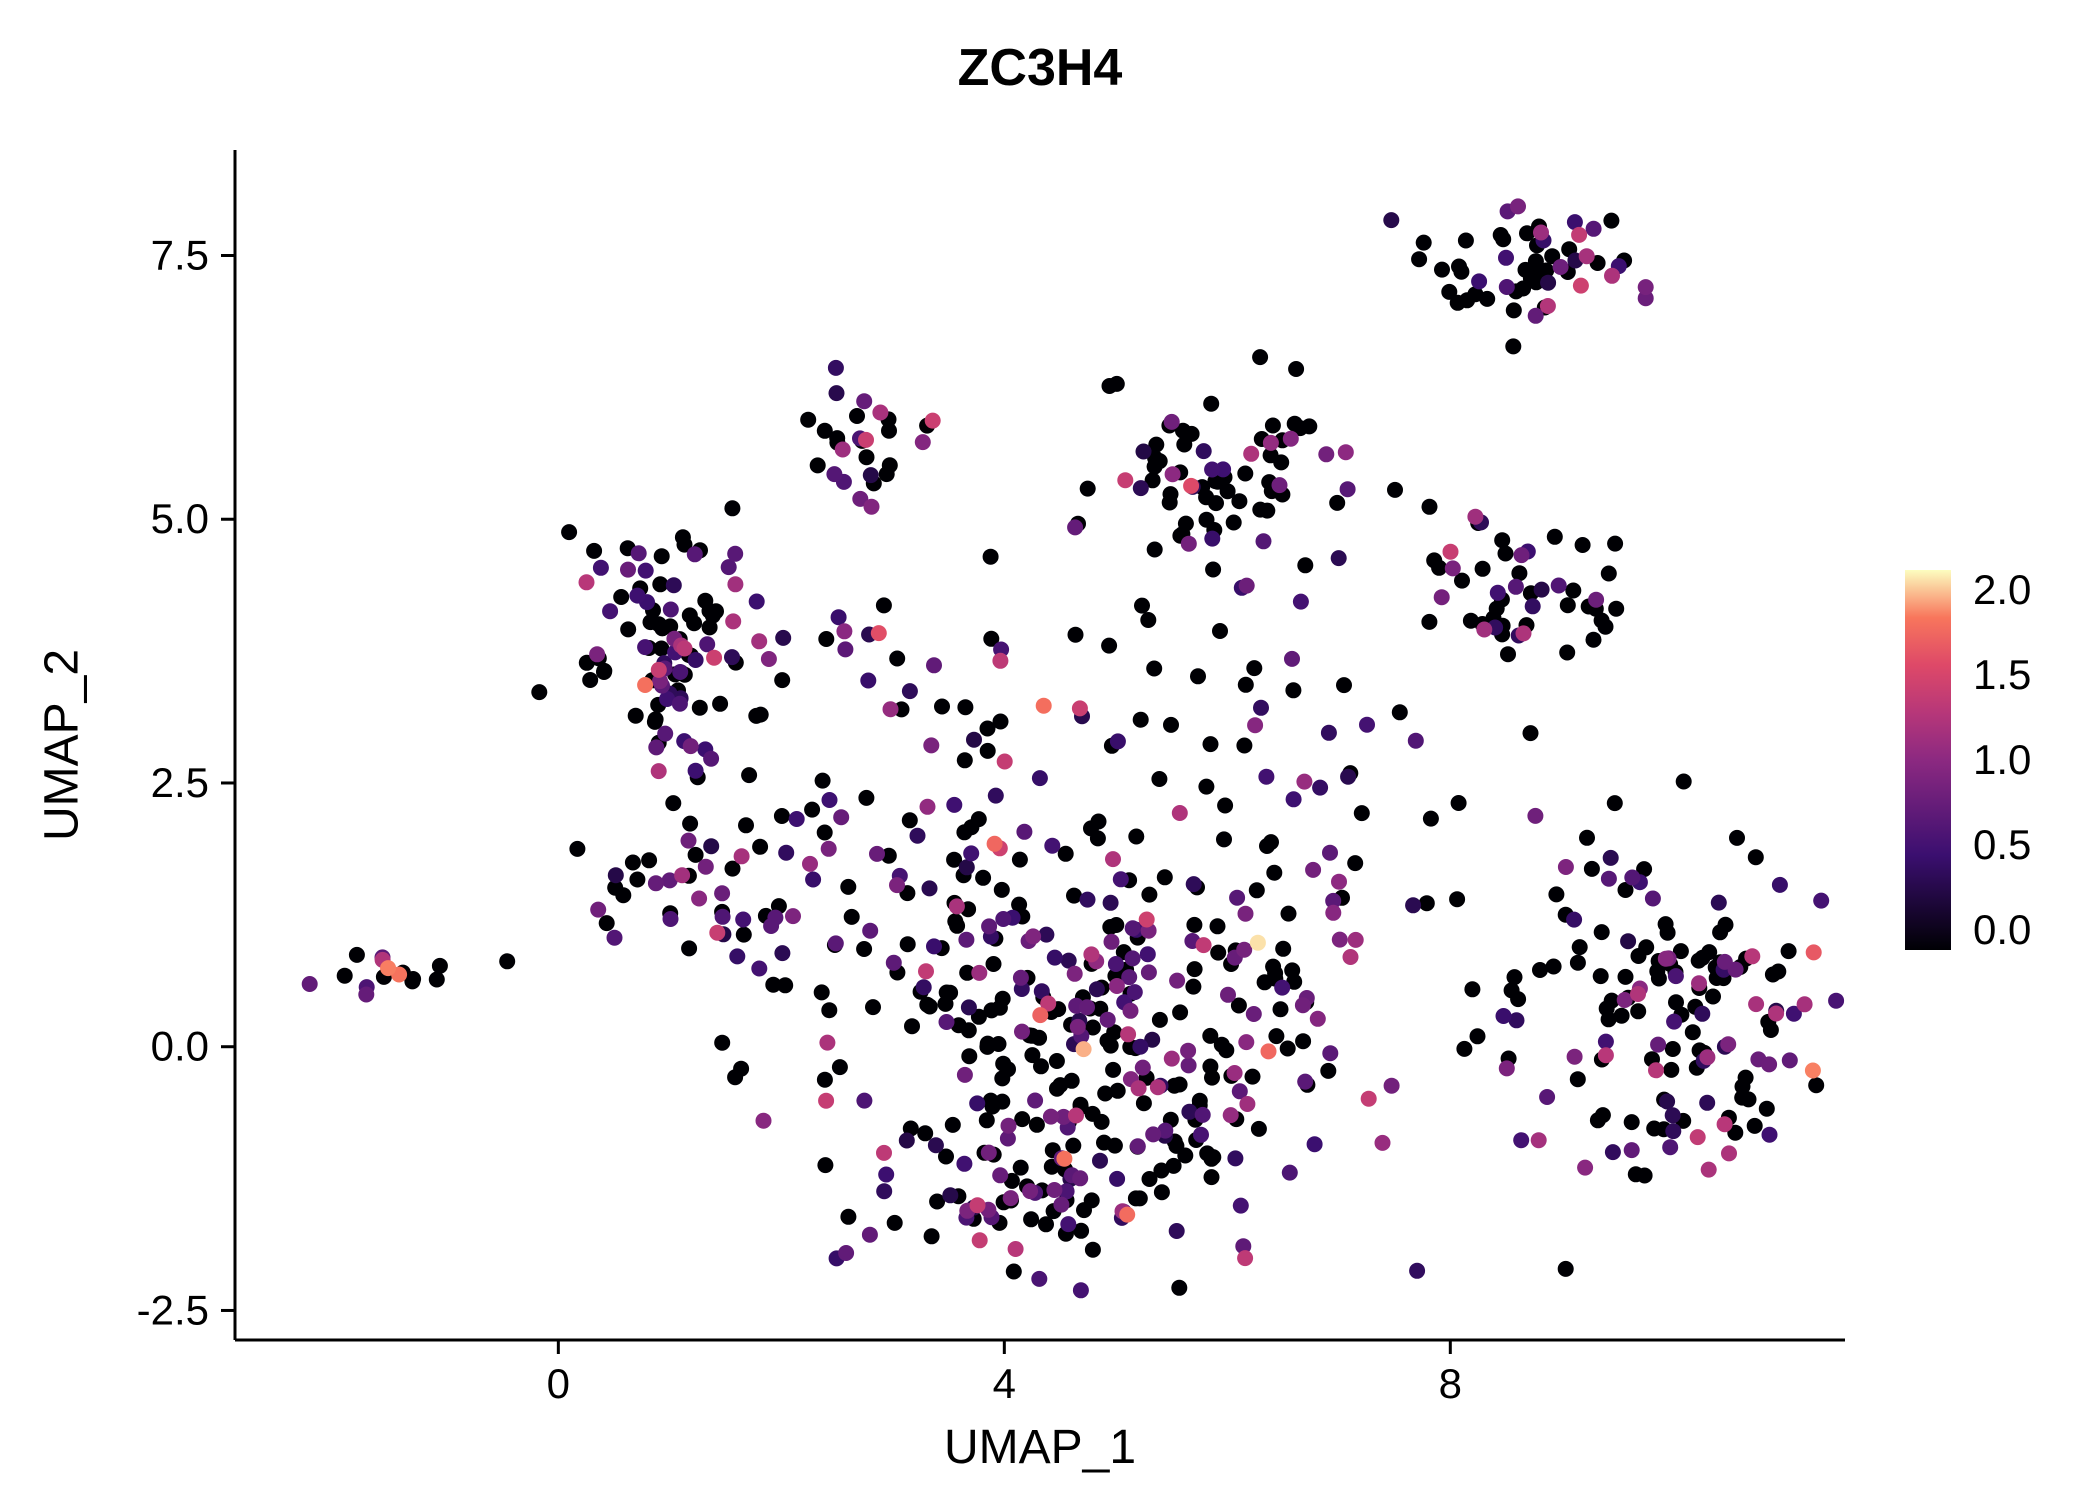  I want to click on x-tick-label: 0, so click(558, 1383).